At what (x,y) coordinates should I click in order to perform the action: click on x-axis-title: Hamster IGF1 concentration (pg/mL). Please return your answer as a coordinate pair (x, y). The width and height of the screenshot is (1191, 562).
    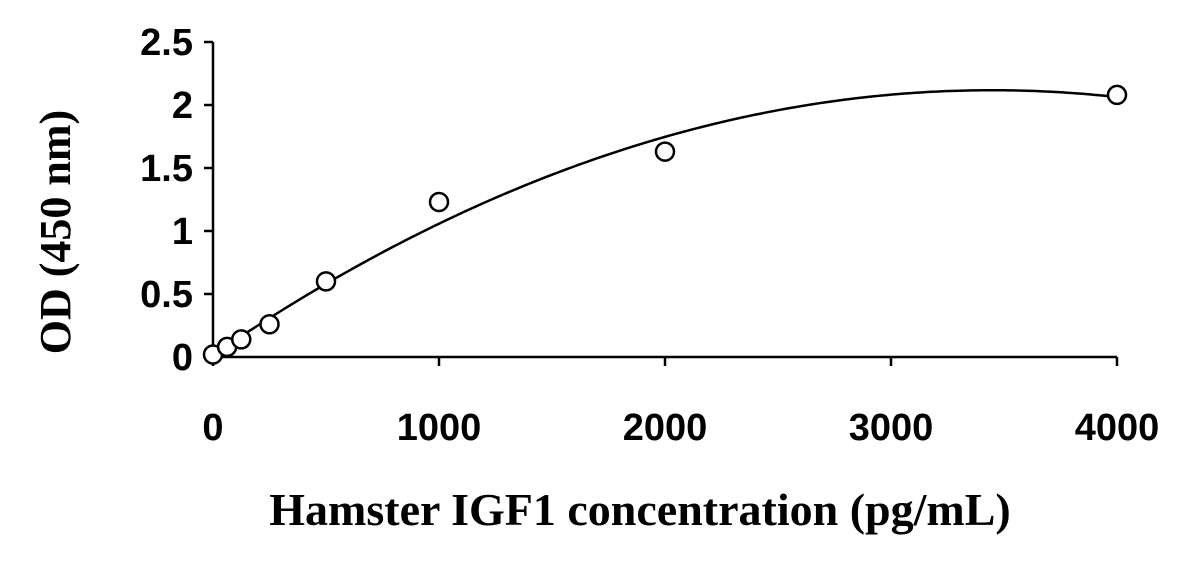
    Looking at the image, I should click on (639, 509).